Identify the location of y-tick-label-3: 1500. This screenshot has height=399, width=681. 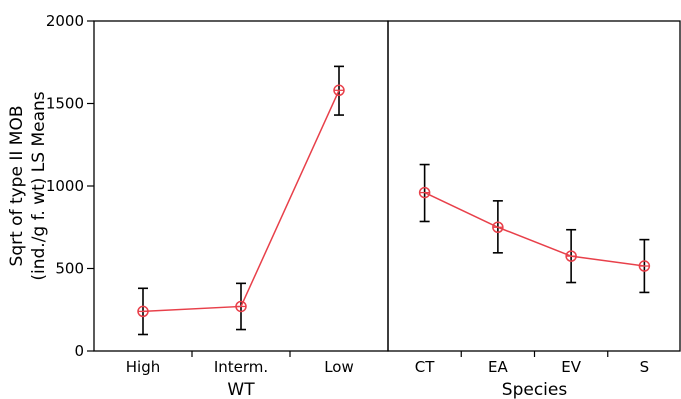
(65, 104).